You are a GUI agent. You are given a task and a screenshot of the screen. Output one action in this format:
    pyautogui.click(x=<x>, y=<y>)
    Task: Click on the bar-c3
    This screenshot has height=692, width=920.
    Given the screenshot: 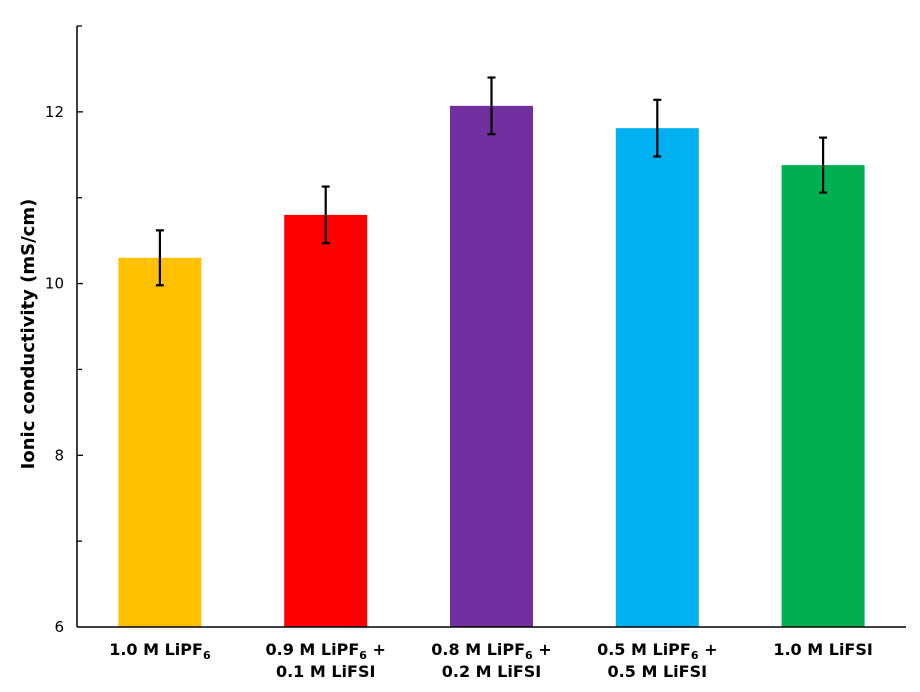 What is the action you would take?
    pyautogui.click(x=491, y=366)
    